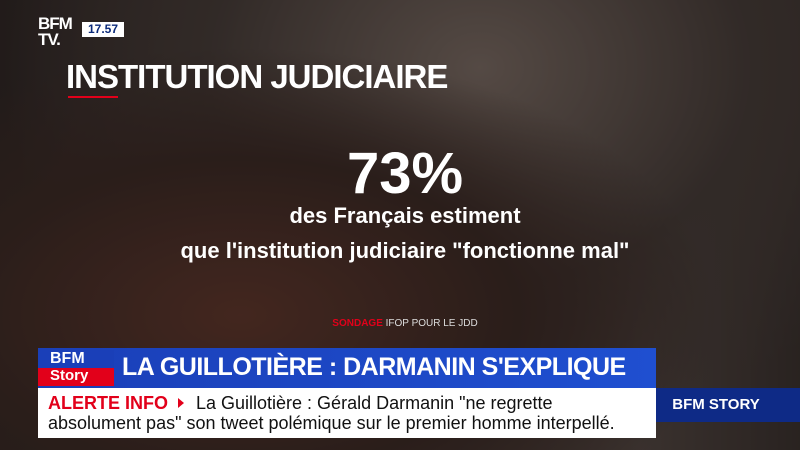 The image size is (800, 450). What do you see at coordinates (103, 29) in the screenshot?
I see `clock: 17.57` at bounding box center [103, 29].